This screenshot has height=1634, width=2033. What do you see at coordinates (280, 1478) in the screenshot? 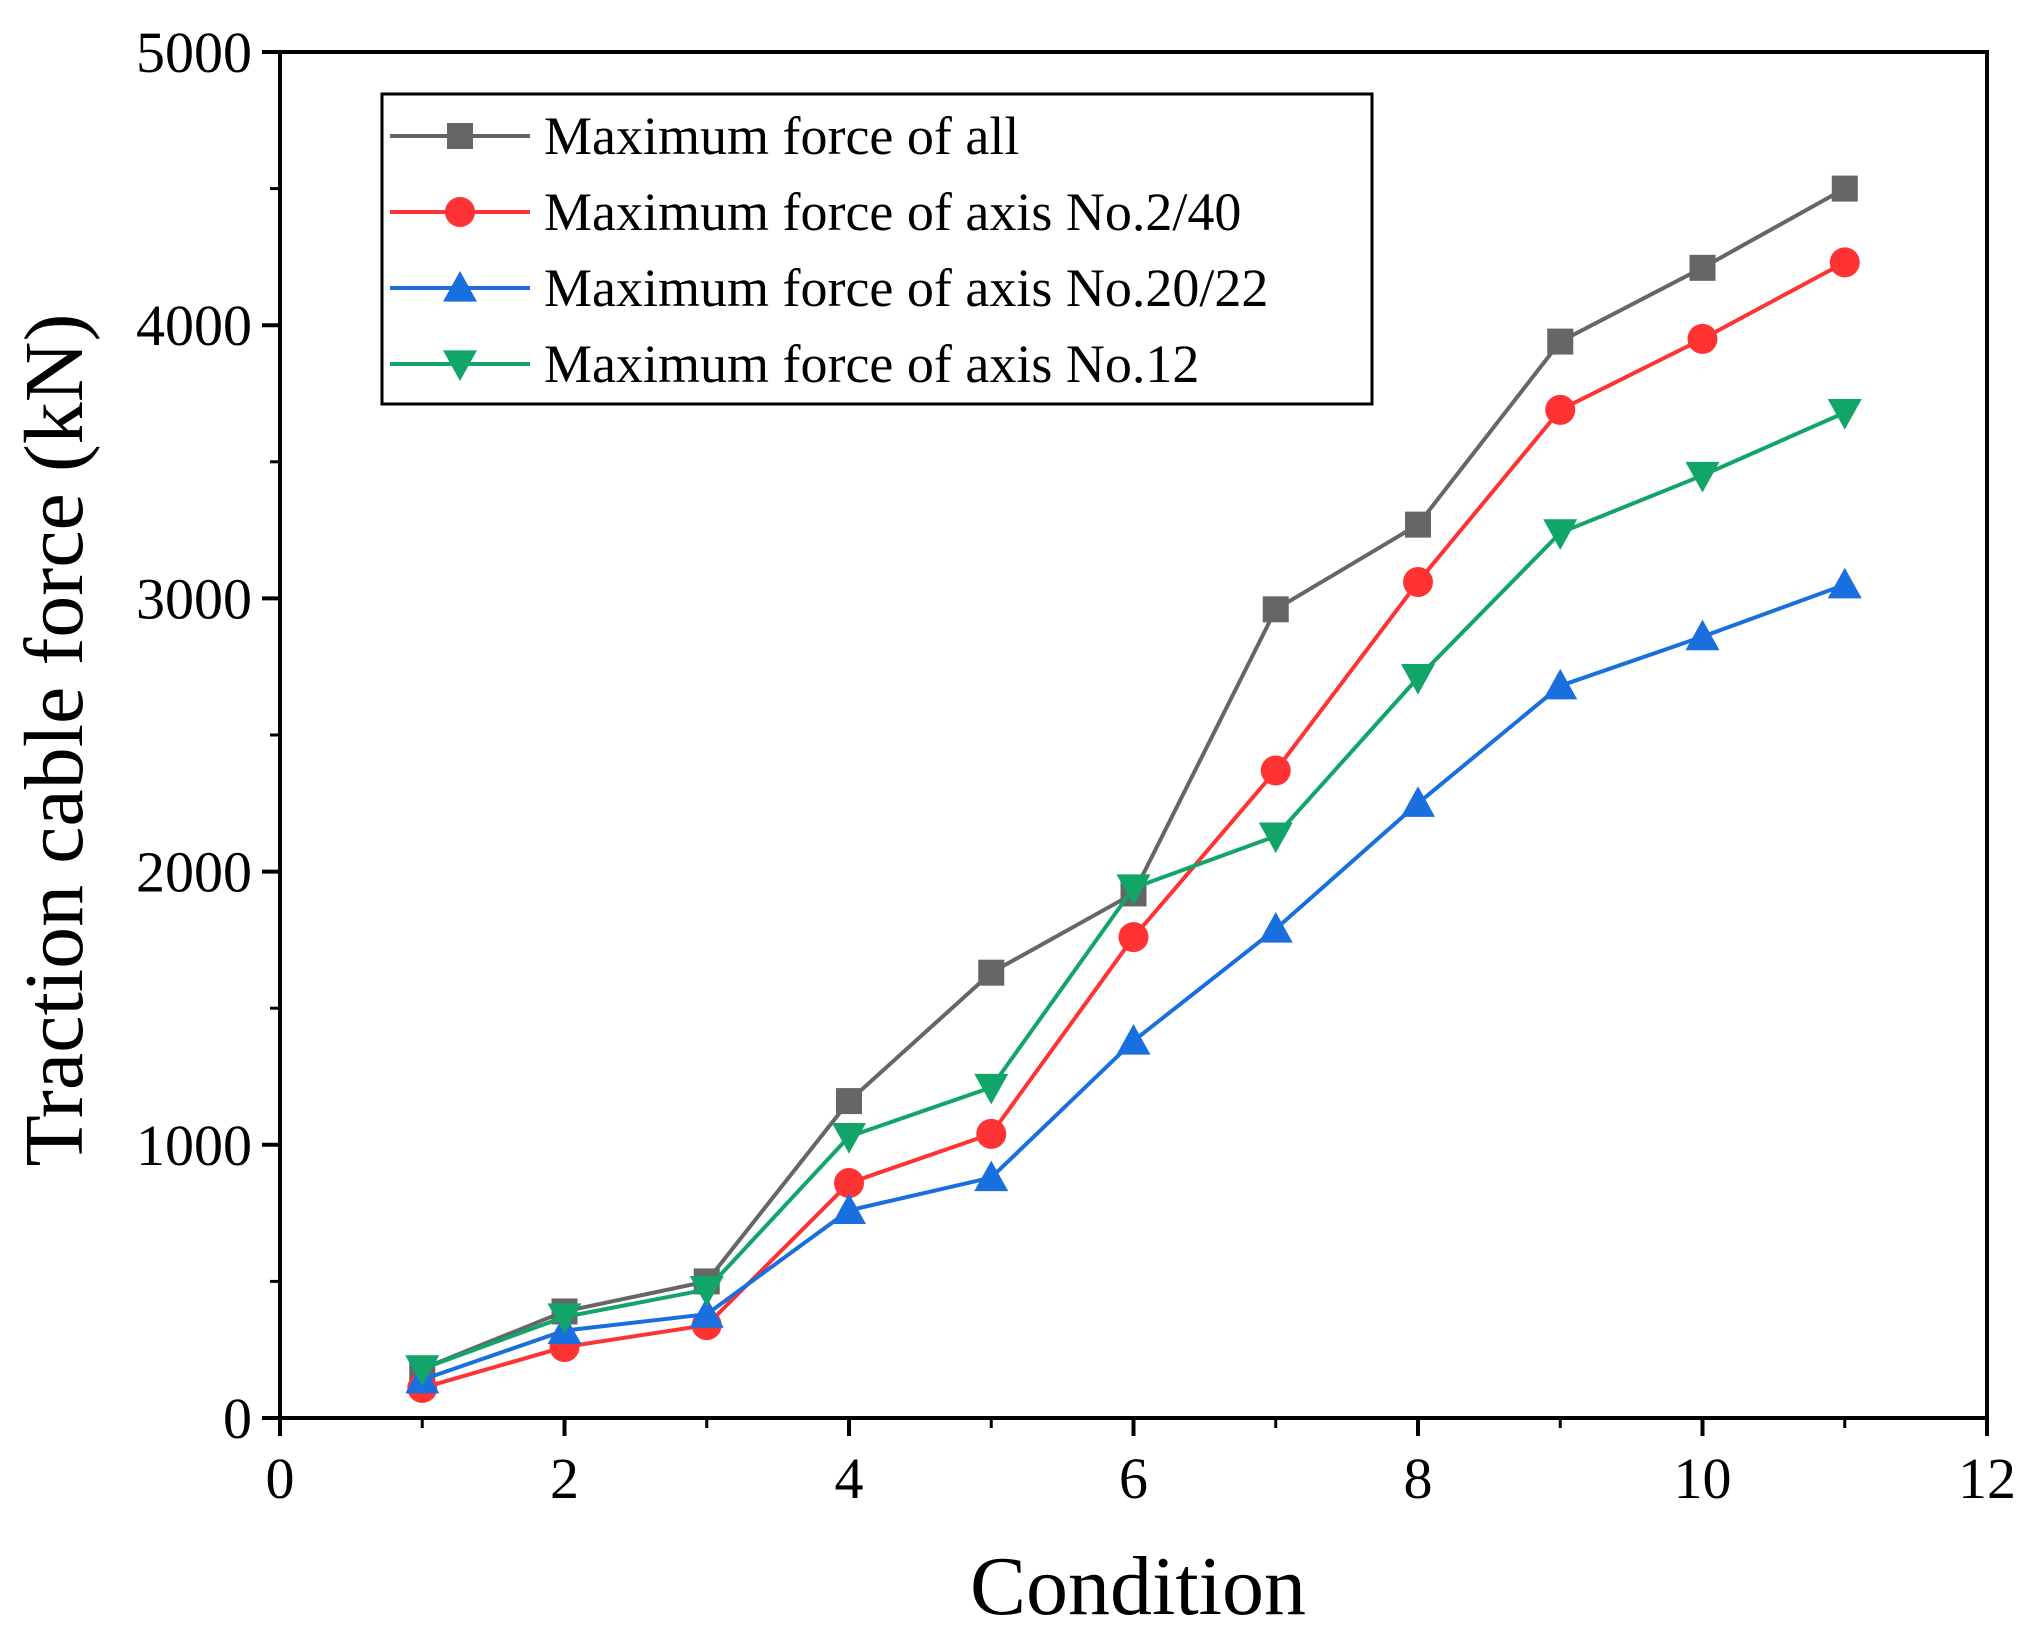
I see `x-tick-label: 0` at bounding box center [280, 1478].